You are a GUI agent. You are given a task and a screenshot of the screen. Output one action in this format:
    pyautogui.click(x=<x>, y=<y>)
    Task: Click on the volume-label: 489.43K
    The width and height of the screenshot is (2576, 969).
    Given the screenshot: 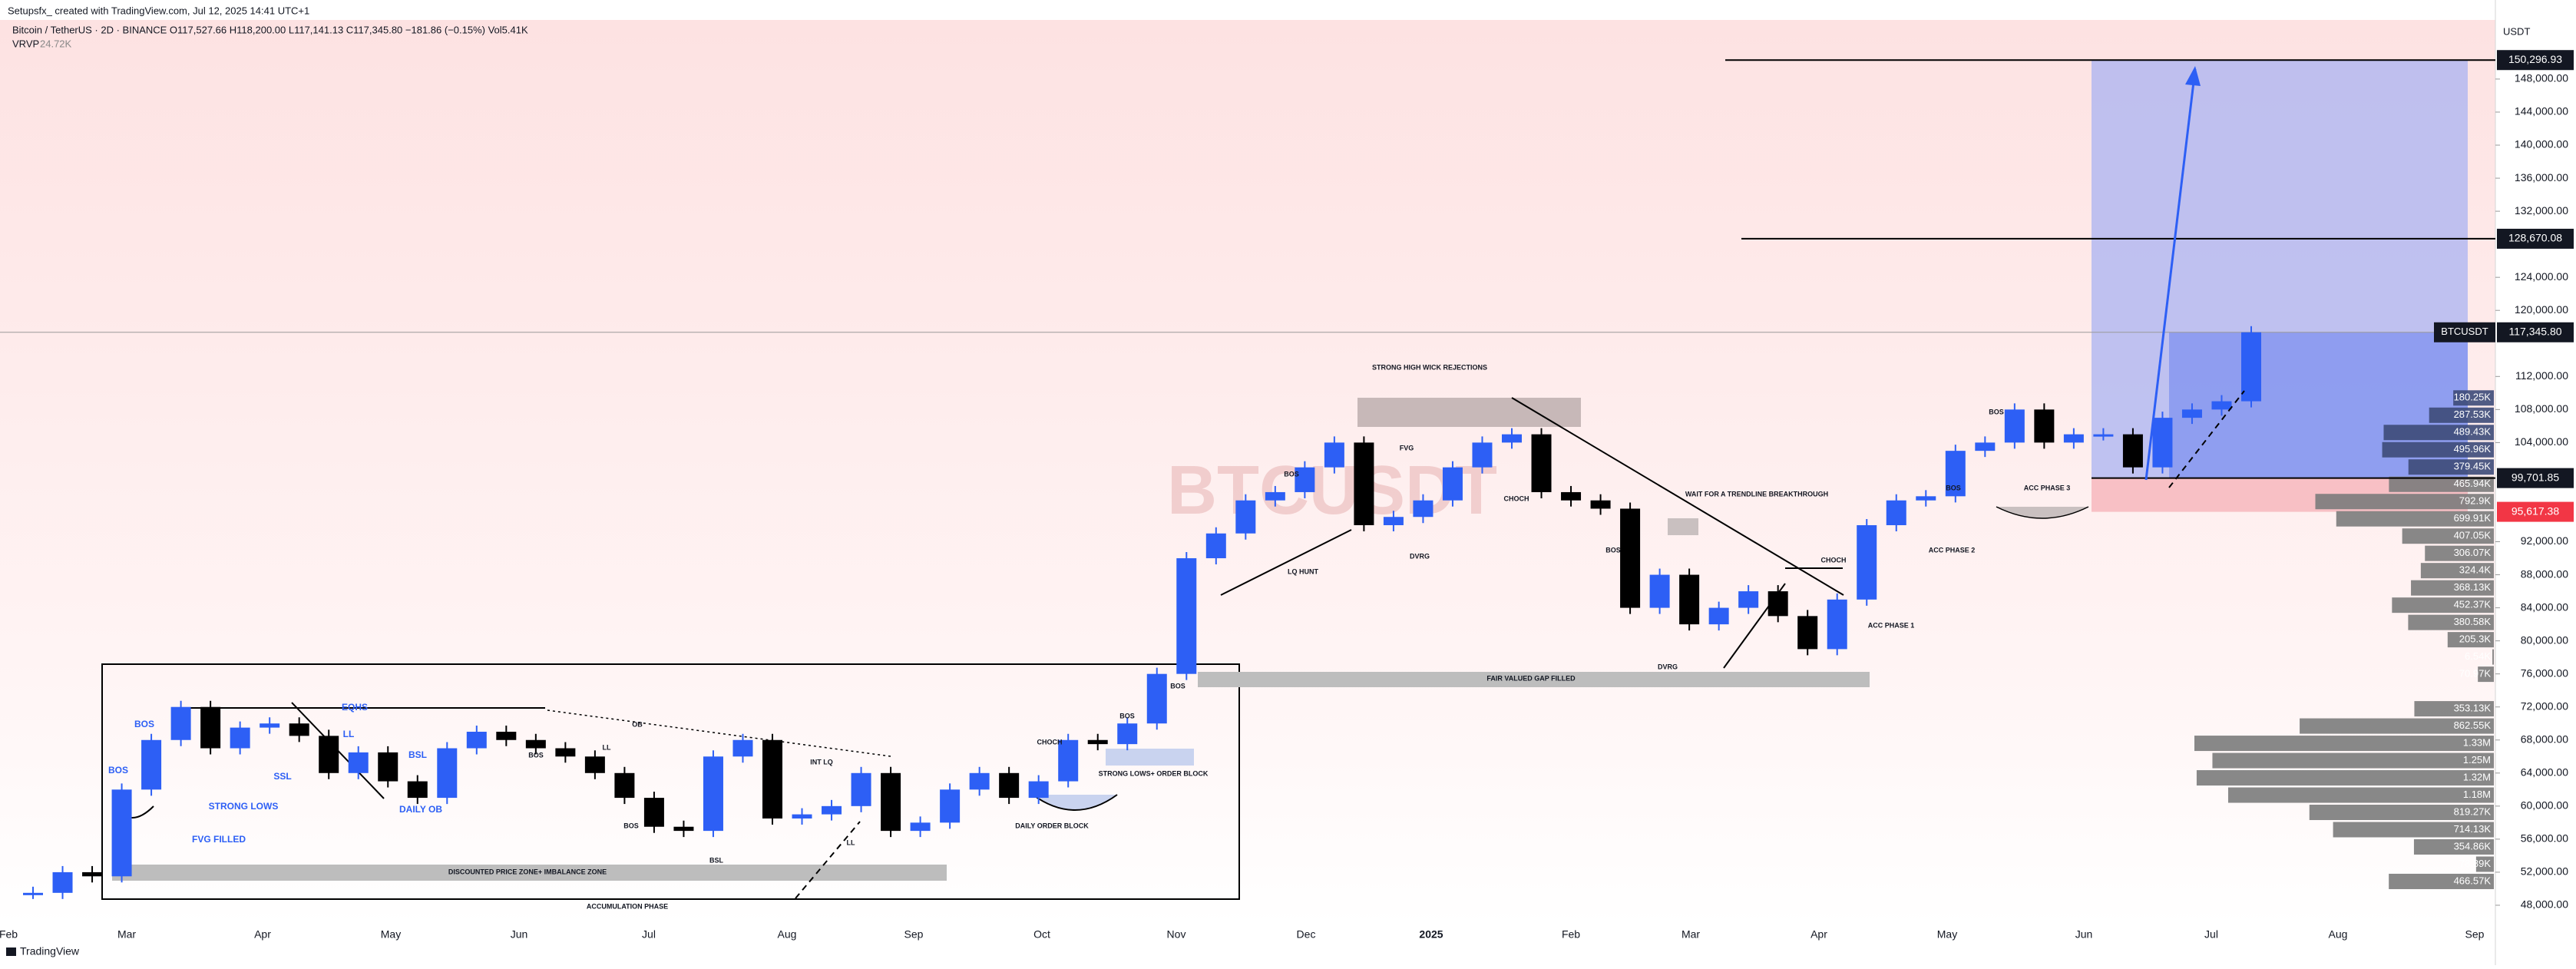 What is the action you would take?
    pyautogui.click(x=2473, y=432)
    